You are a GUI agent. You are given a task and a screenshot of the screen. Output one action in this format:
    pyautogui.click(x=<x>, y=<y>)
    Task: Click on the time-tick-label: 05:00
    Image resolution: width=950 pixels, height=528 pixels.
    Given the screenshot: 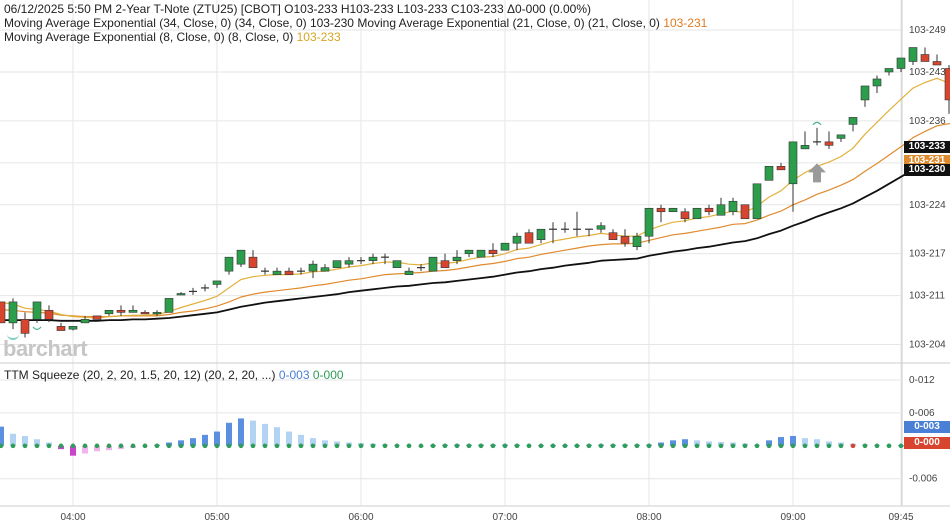 What is the action you would take?
    pyautogui.click(x=216, y=517)
    